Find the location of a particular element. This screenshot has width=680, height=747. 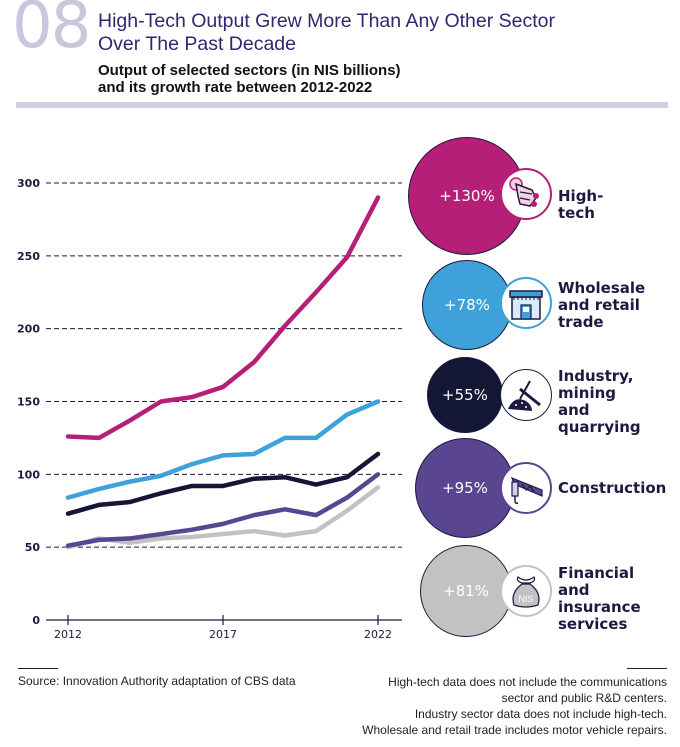

series-line-financial-and-insurance-services is located at coordinates (223, 517).